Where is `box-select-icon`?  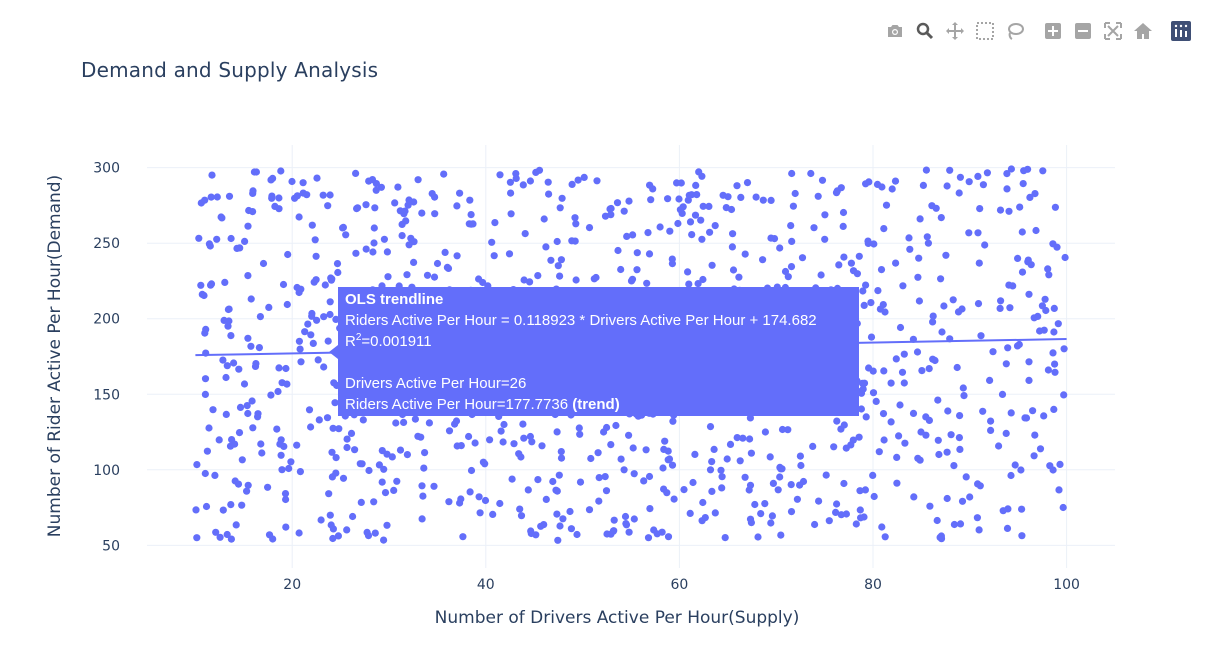 box-select-icon is located at coordinates (985, 31).